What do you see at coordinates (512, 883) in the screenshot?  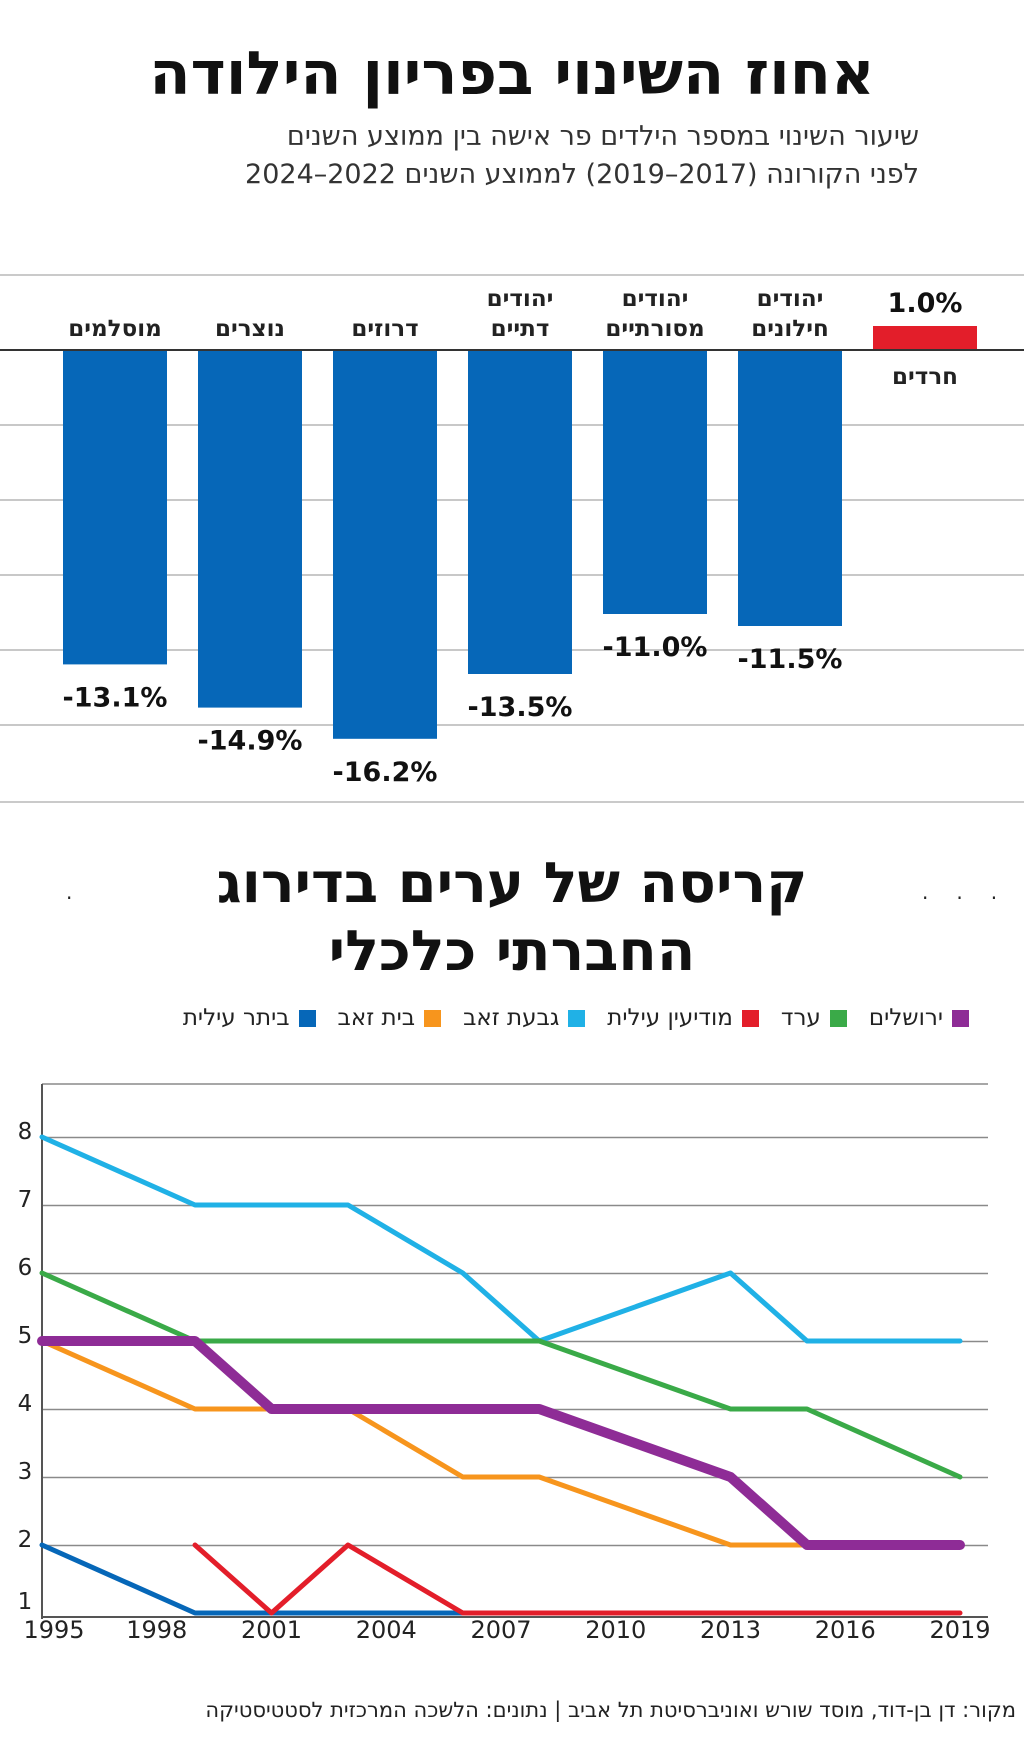 I see `line-chart-title-line-1: קריסה של ערים בדירוג` at bounding box center [512, 883].